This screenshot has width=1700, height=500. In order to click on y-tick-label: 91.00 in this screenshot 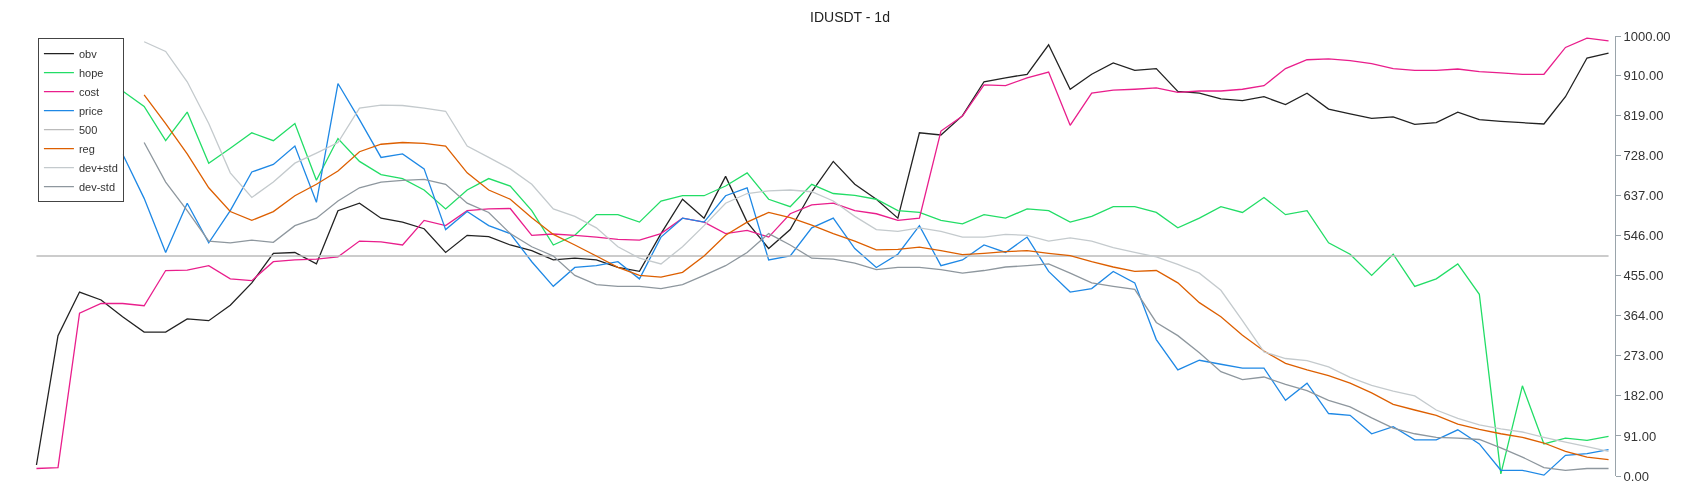, I will do `click(1640, 436)`.